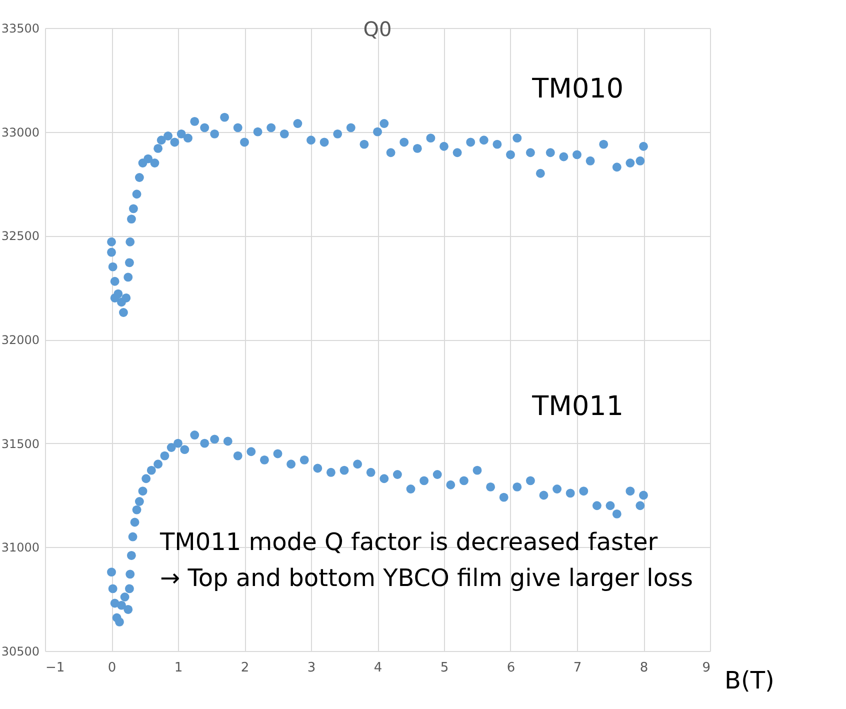 This screenshot has width=846, height=709. I want to click on y-tick-label: 33000, so click(20, 132).